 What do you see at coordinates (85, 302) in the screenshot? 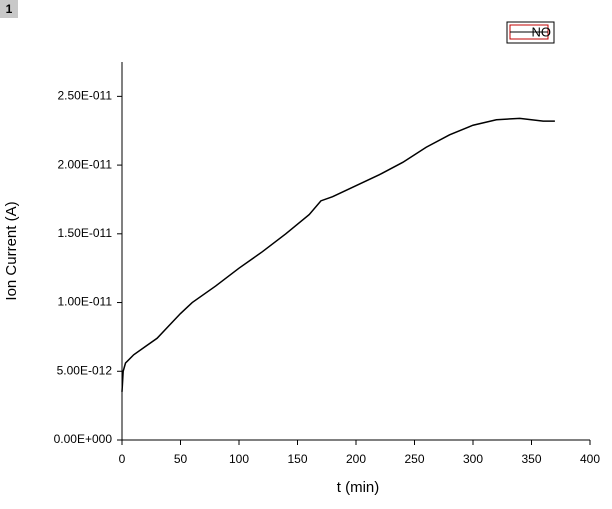
I see `y-tick-label: 1.00E-011` at bounding box center [85, 302].